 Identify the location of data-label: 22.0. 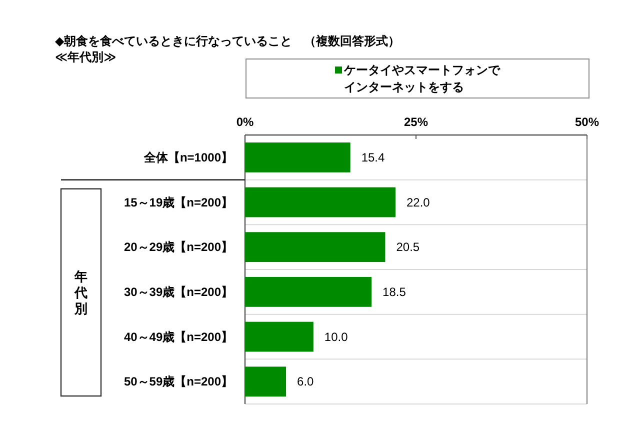
(418, 202).